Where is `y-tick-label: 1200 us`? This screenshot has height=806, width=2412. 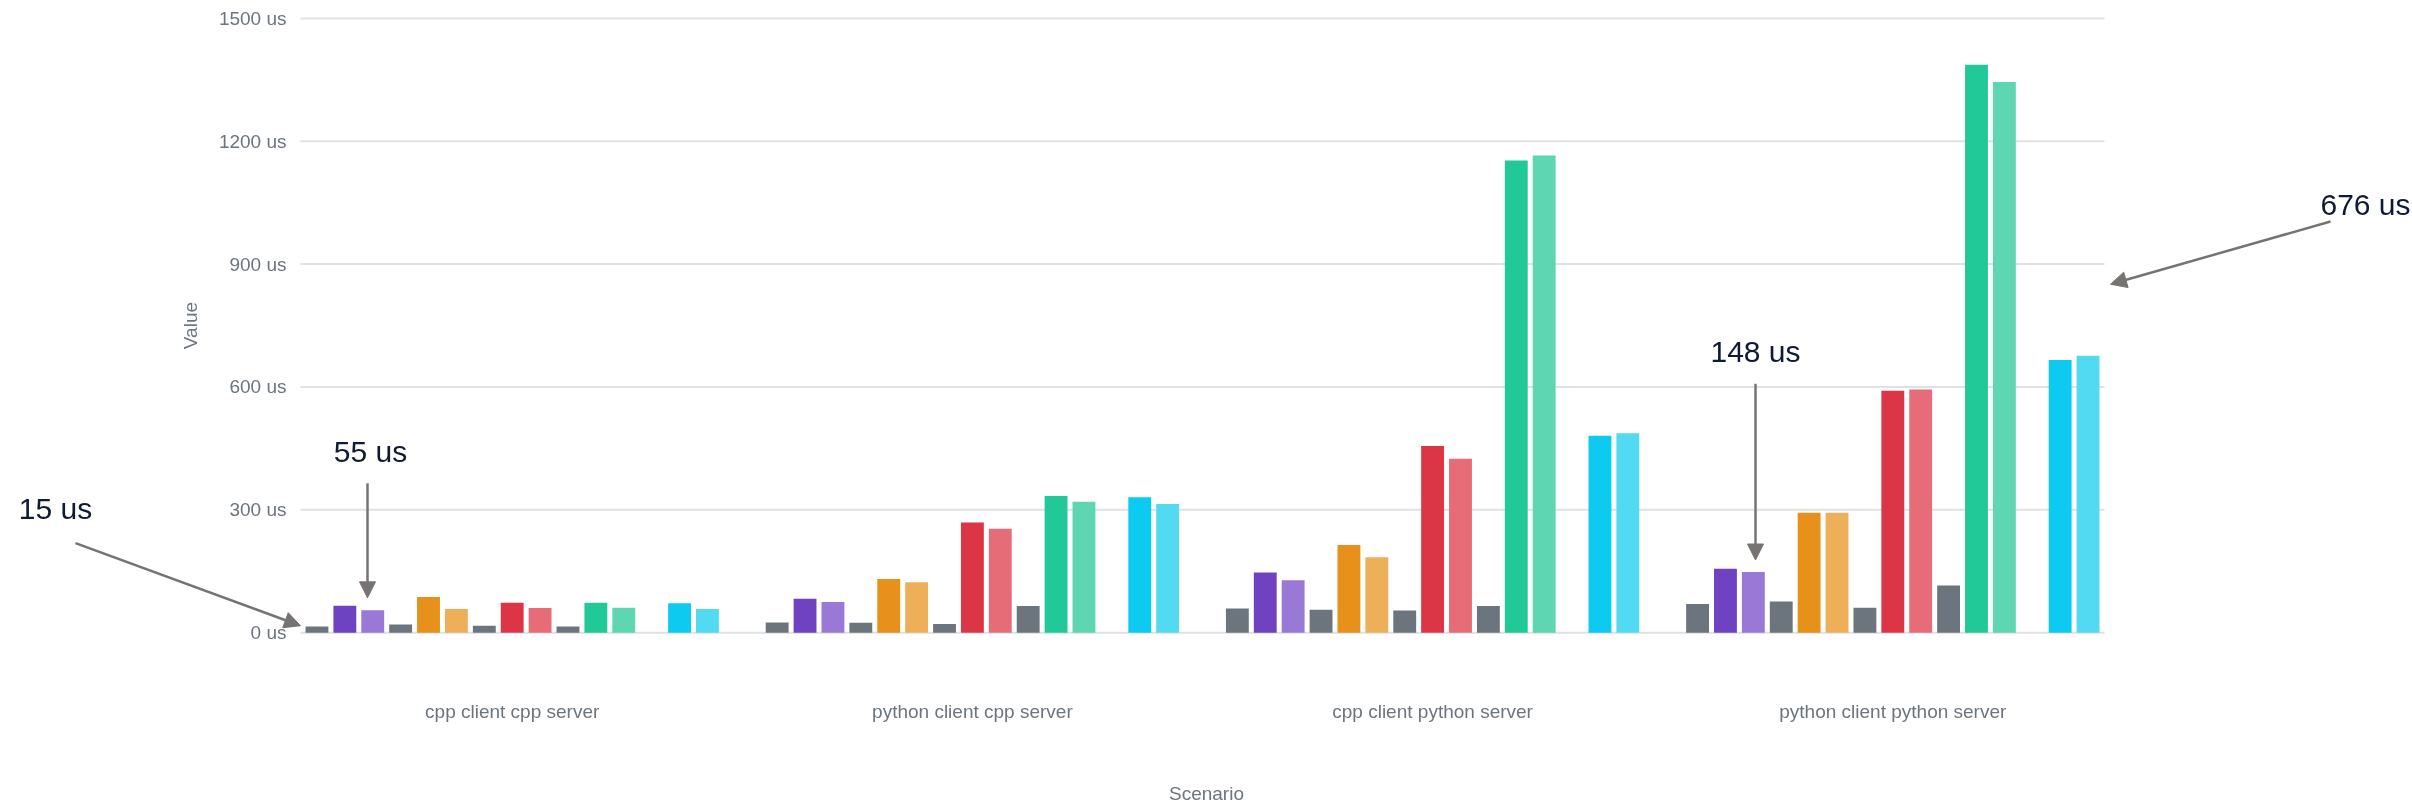
y-tick-label: 1200 us is located at coordinates (252, 141).